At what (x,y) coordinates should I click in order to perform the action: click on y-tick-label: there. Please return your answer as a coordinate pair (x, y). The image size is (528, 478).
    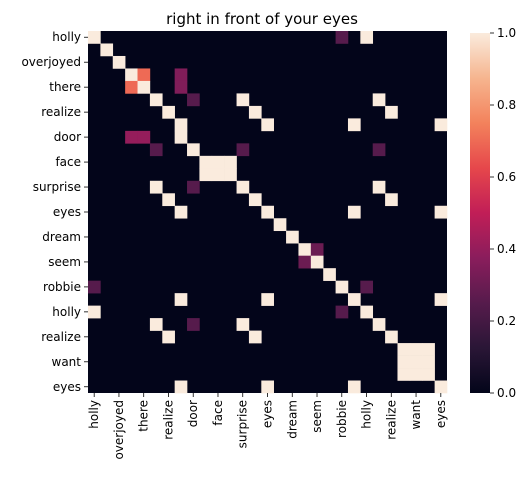
    Looking at the image, I should click on (65, 87).